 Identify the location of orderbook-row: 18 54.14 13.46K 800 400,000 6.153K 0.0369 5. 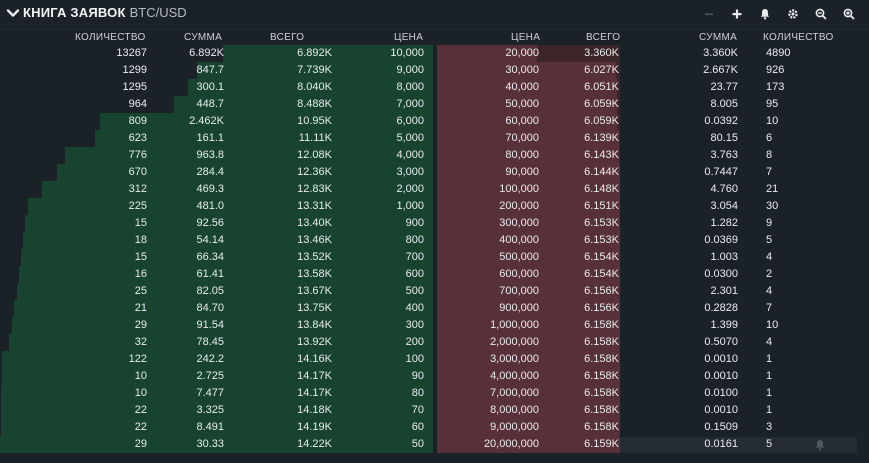
(434, 240).